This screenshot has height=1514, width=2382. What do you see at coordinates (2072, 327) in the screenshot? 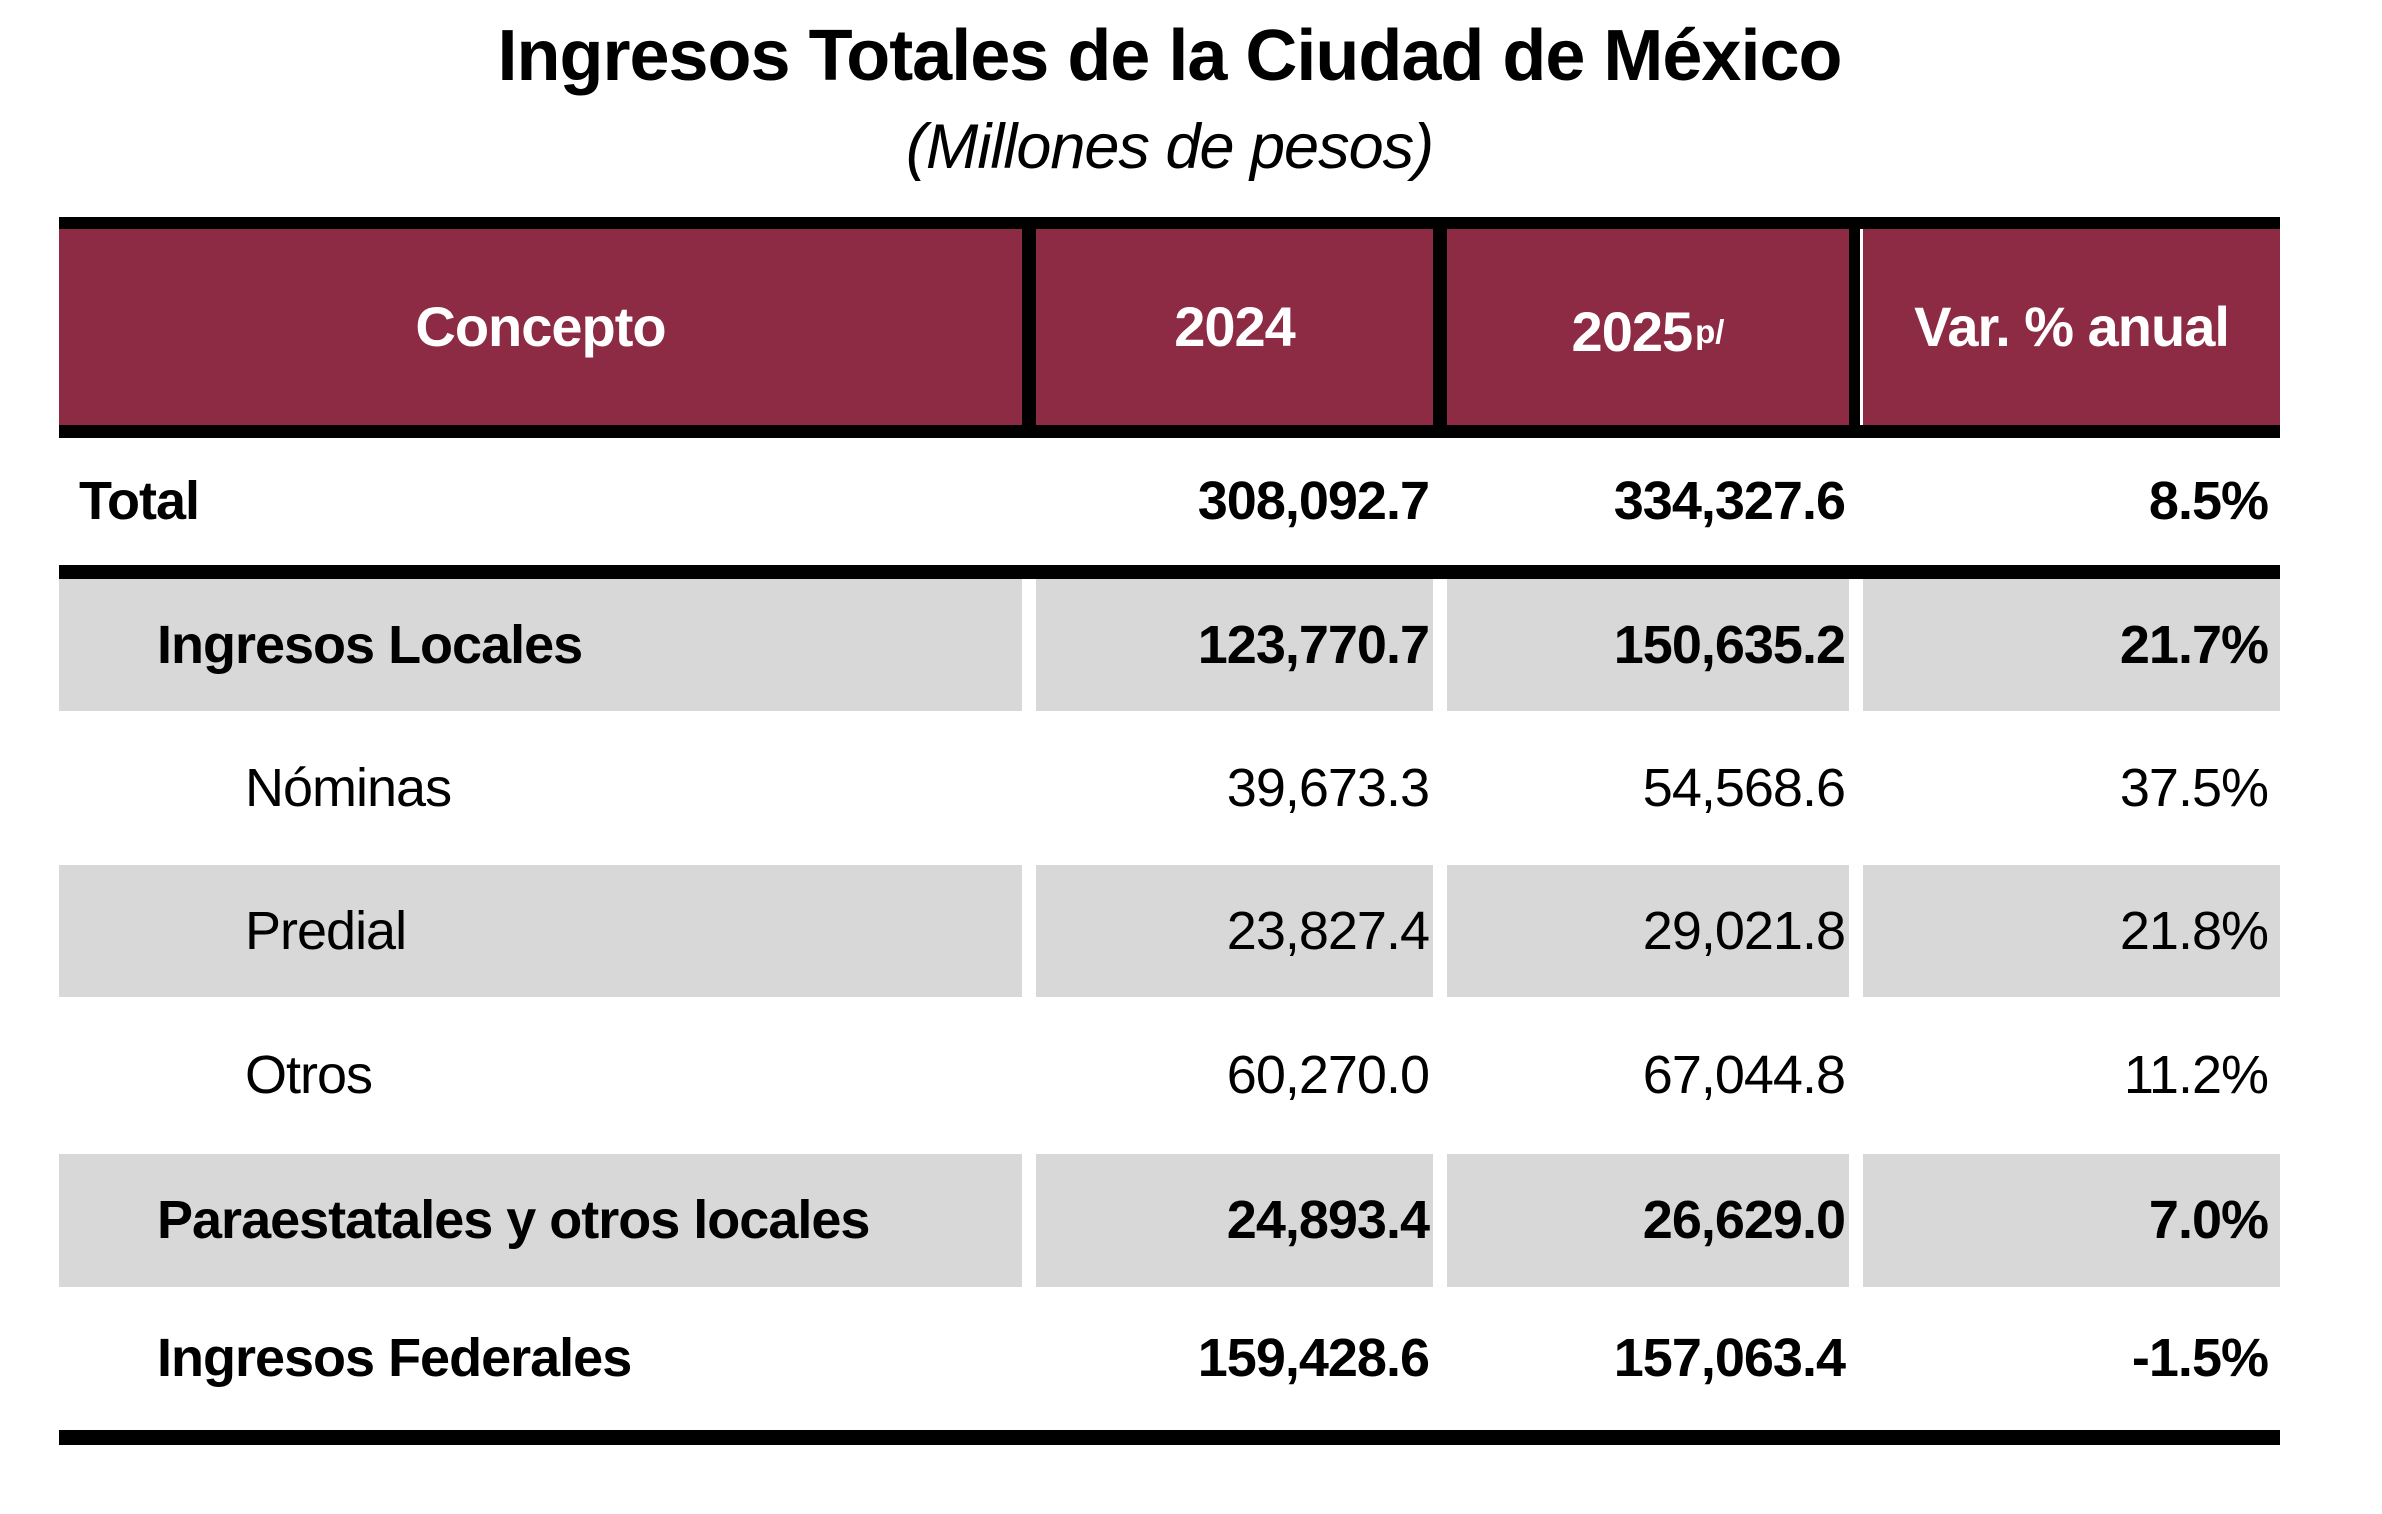
I see `header-cell-var-anual: Var. % anual` at bounding box center [2072, 327].